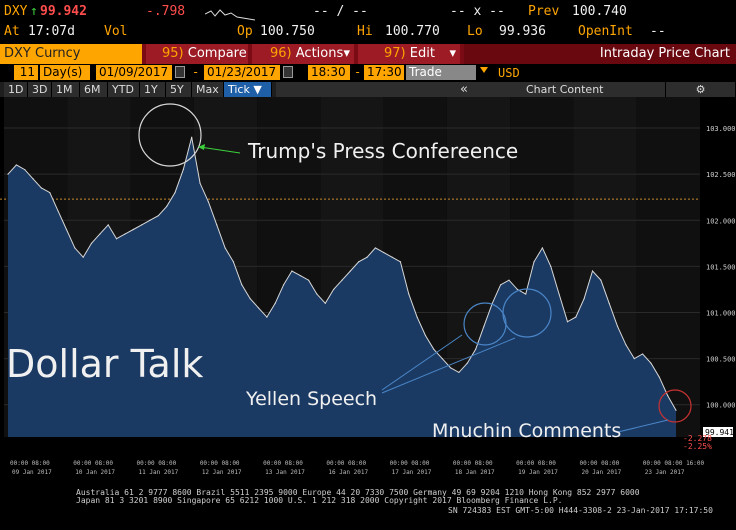 The width and height of the screenshot is (736, 530). I want to click on x-day-label: 17 Jan 2017, so click(412, 472).